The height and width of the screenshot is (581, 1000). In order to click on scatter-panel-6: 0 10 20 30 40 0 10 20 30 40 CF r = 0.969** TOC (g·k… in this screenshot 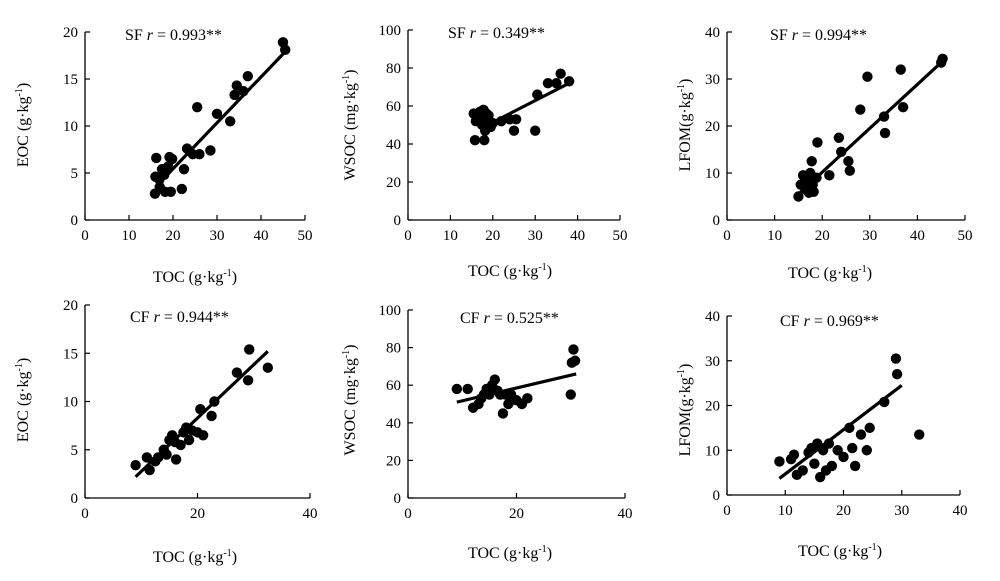, I will do `click(822, 434)`.